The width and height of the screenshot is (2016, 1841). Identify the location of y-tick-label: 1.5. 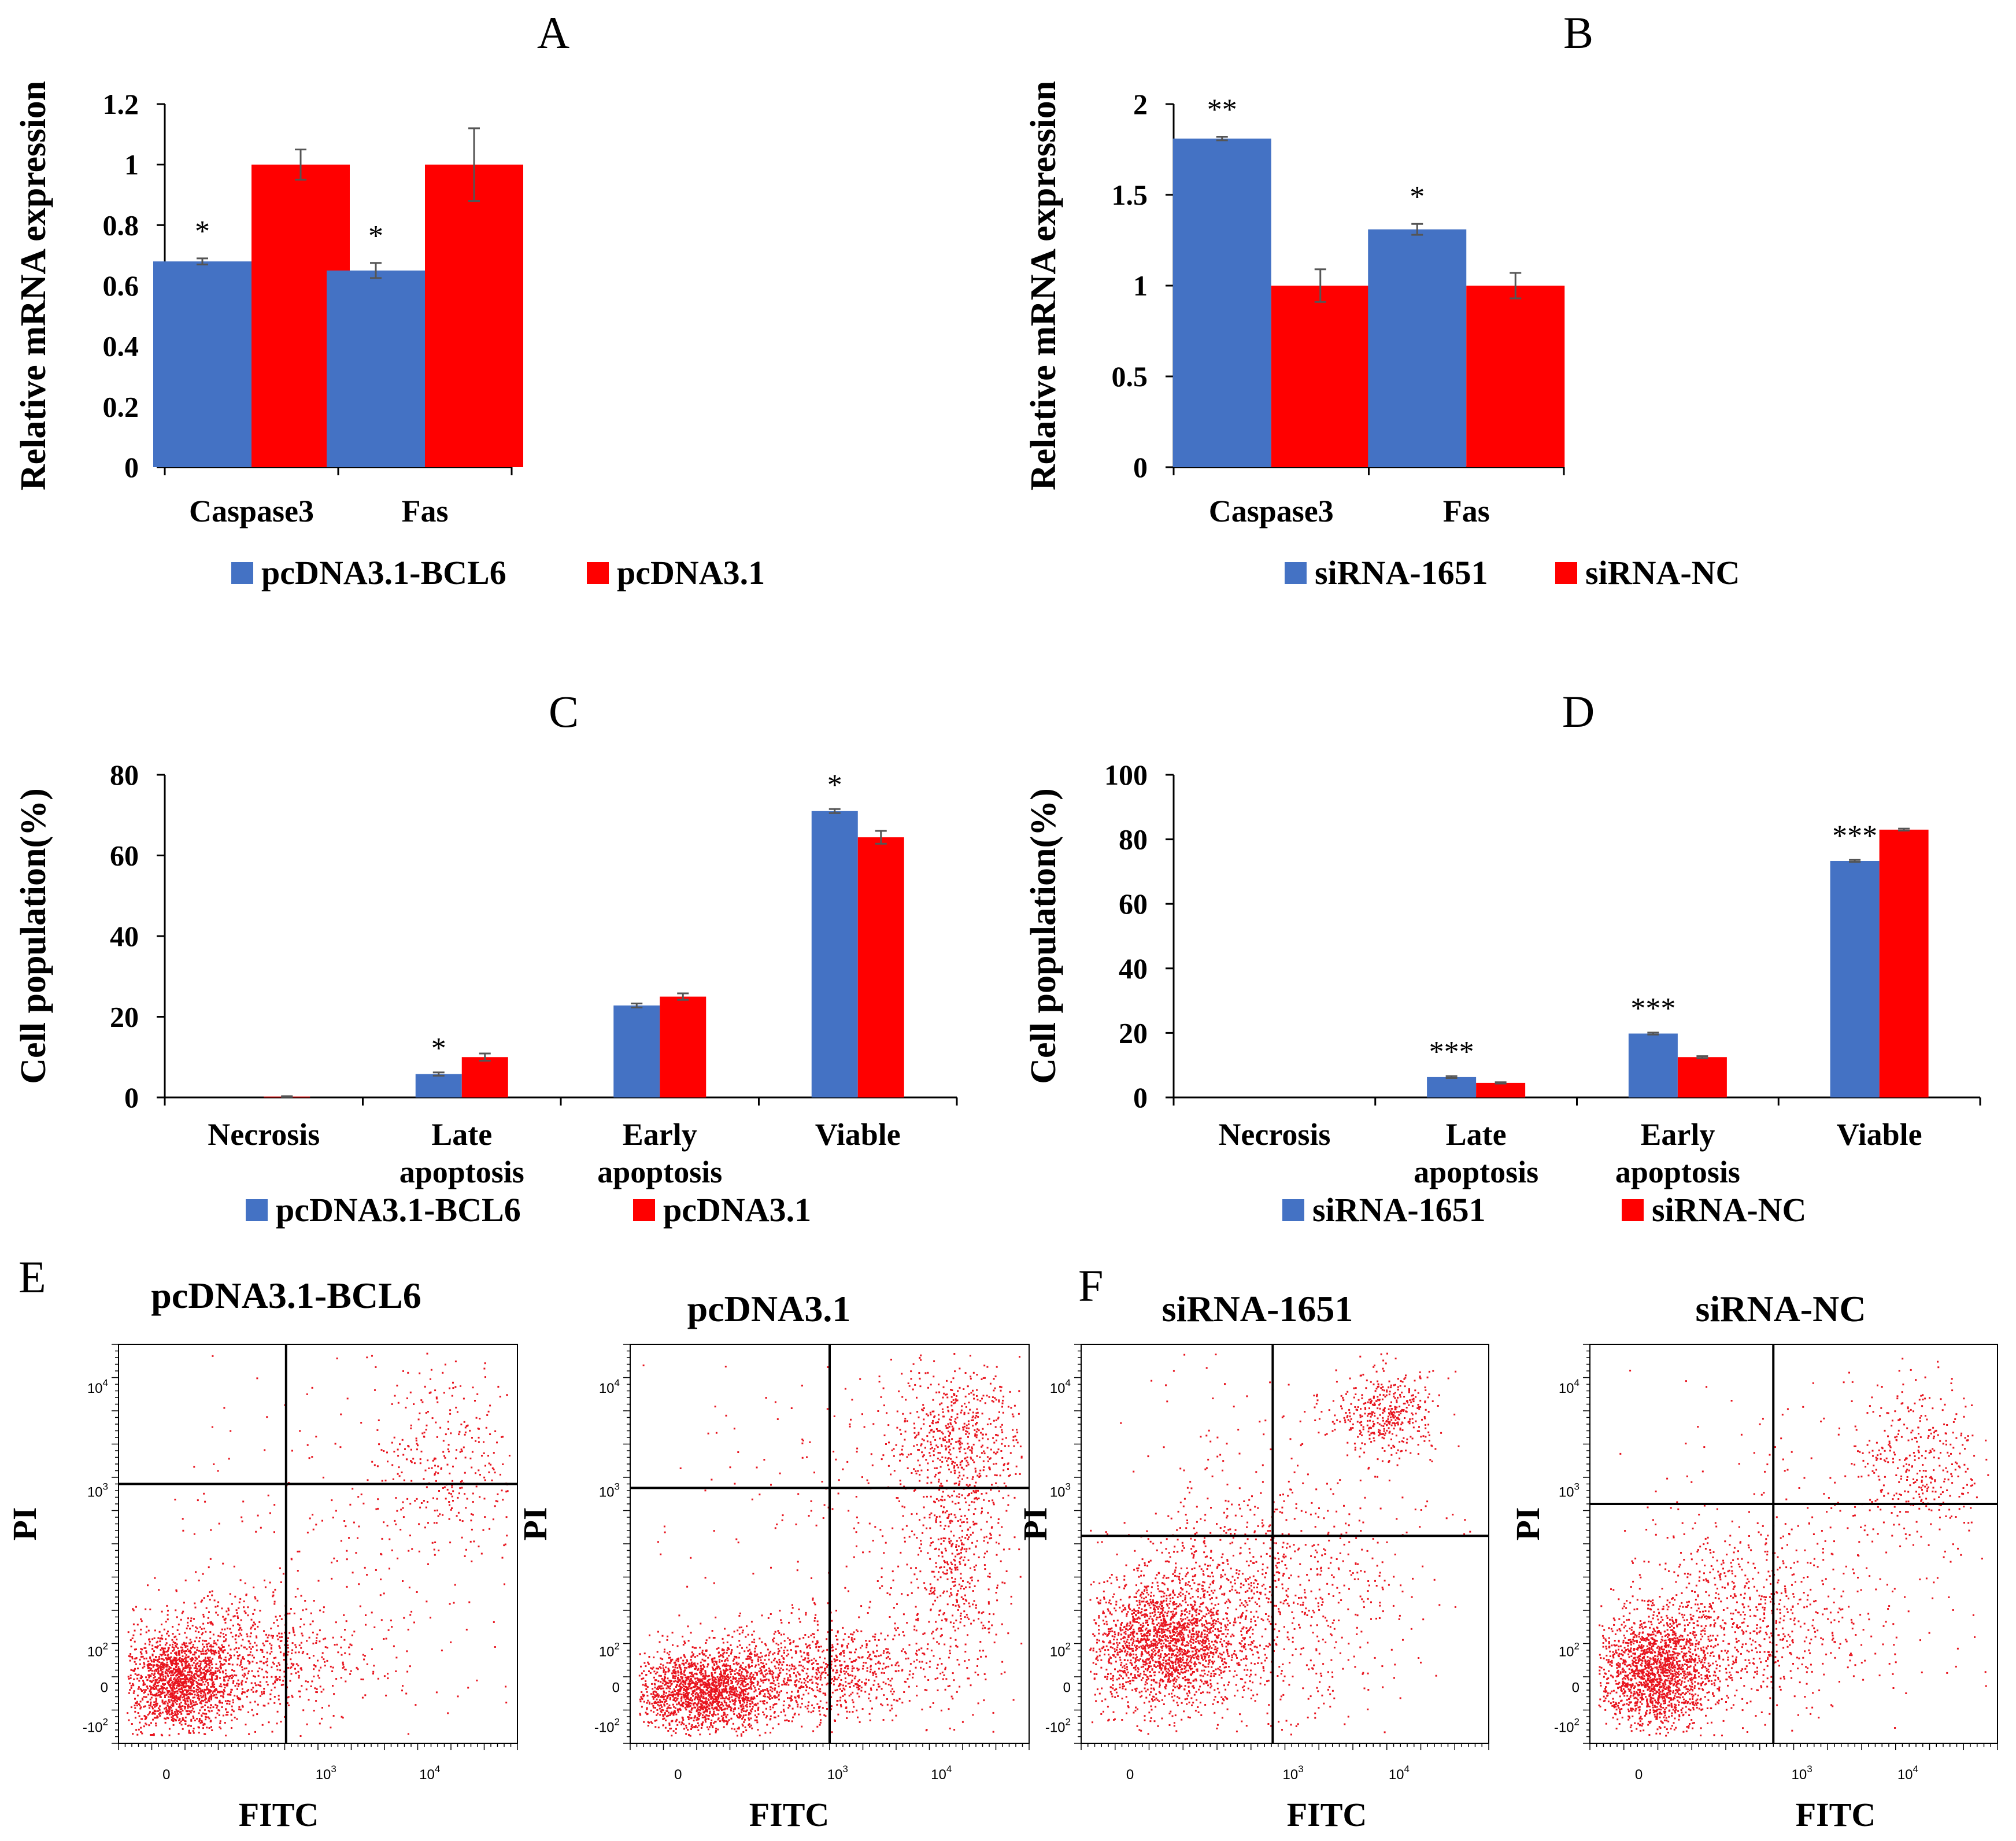
(1130, 195).